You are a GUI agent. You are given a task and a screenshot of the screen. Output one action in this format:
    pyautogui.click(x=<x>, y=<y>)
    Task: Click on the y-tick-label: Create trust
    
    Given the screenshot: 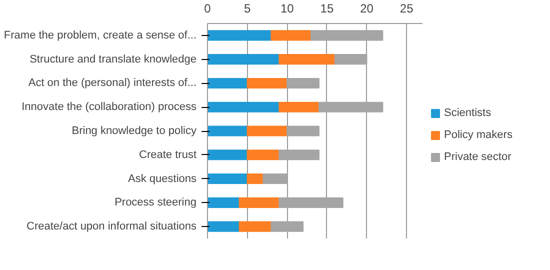 What is the action you would take?
    pyautogui.click(x=168, y=154)
    